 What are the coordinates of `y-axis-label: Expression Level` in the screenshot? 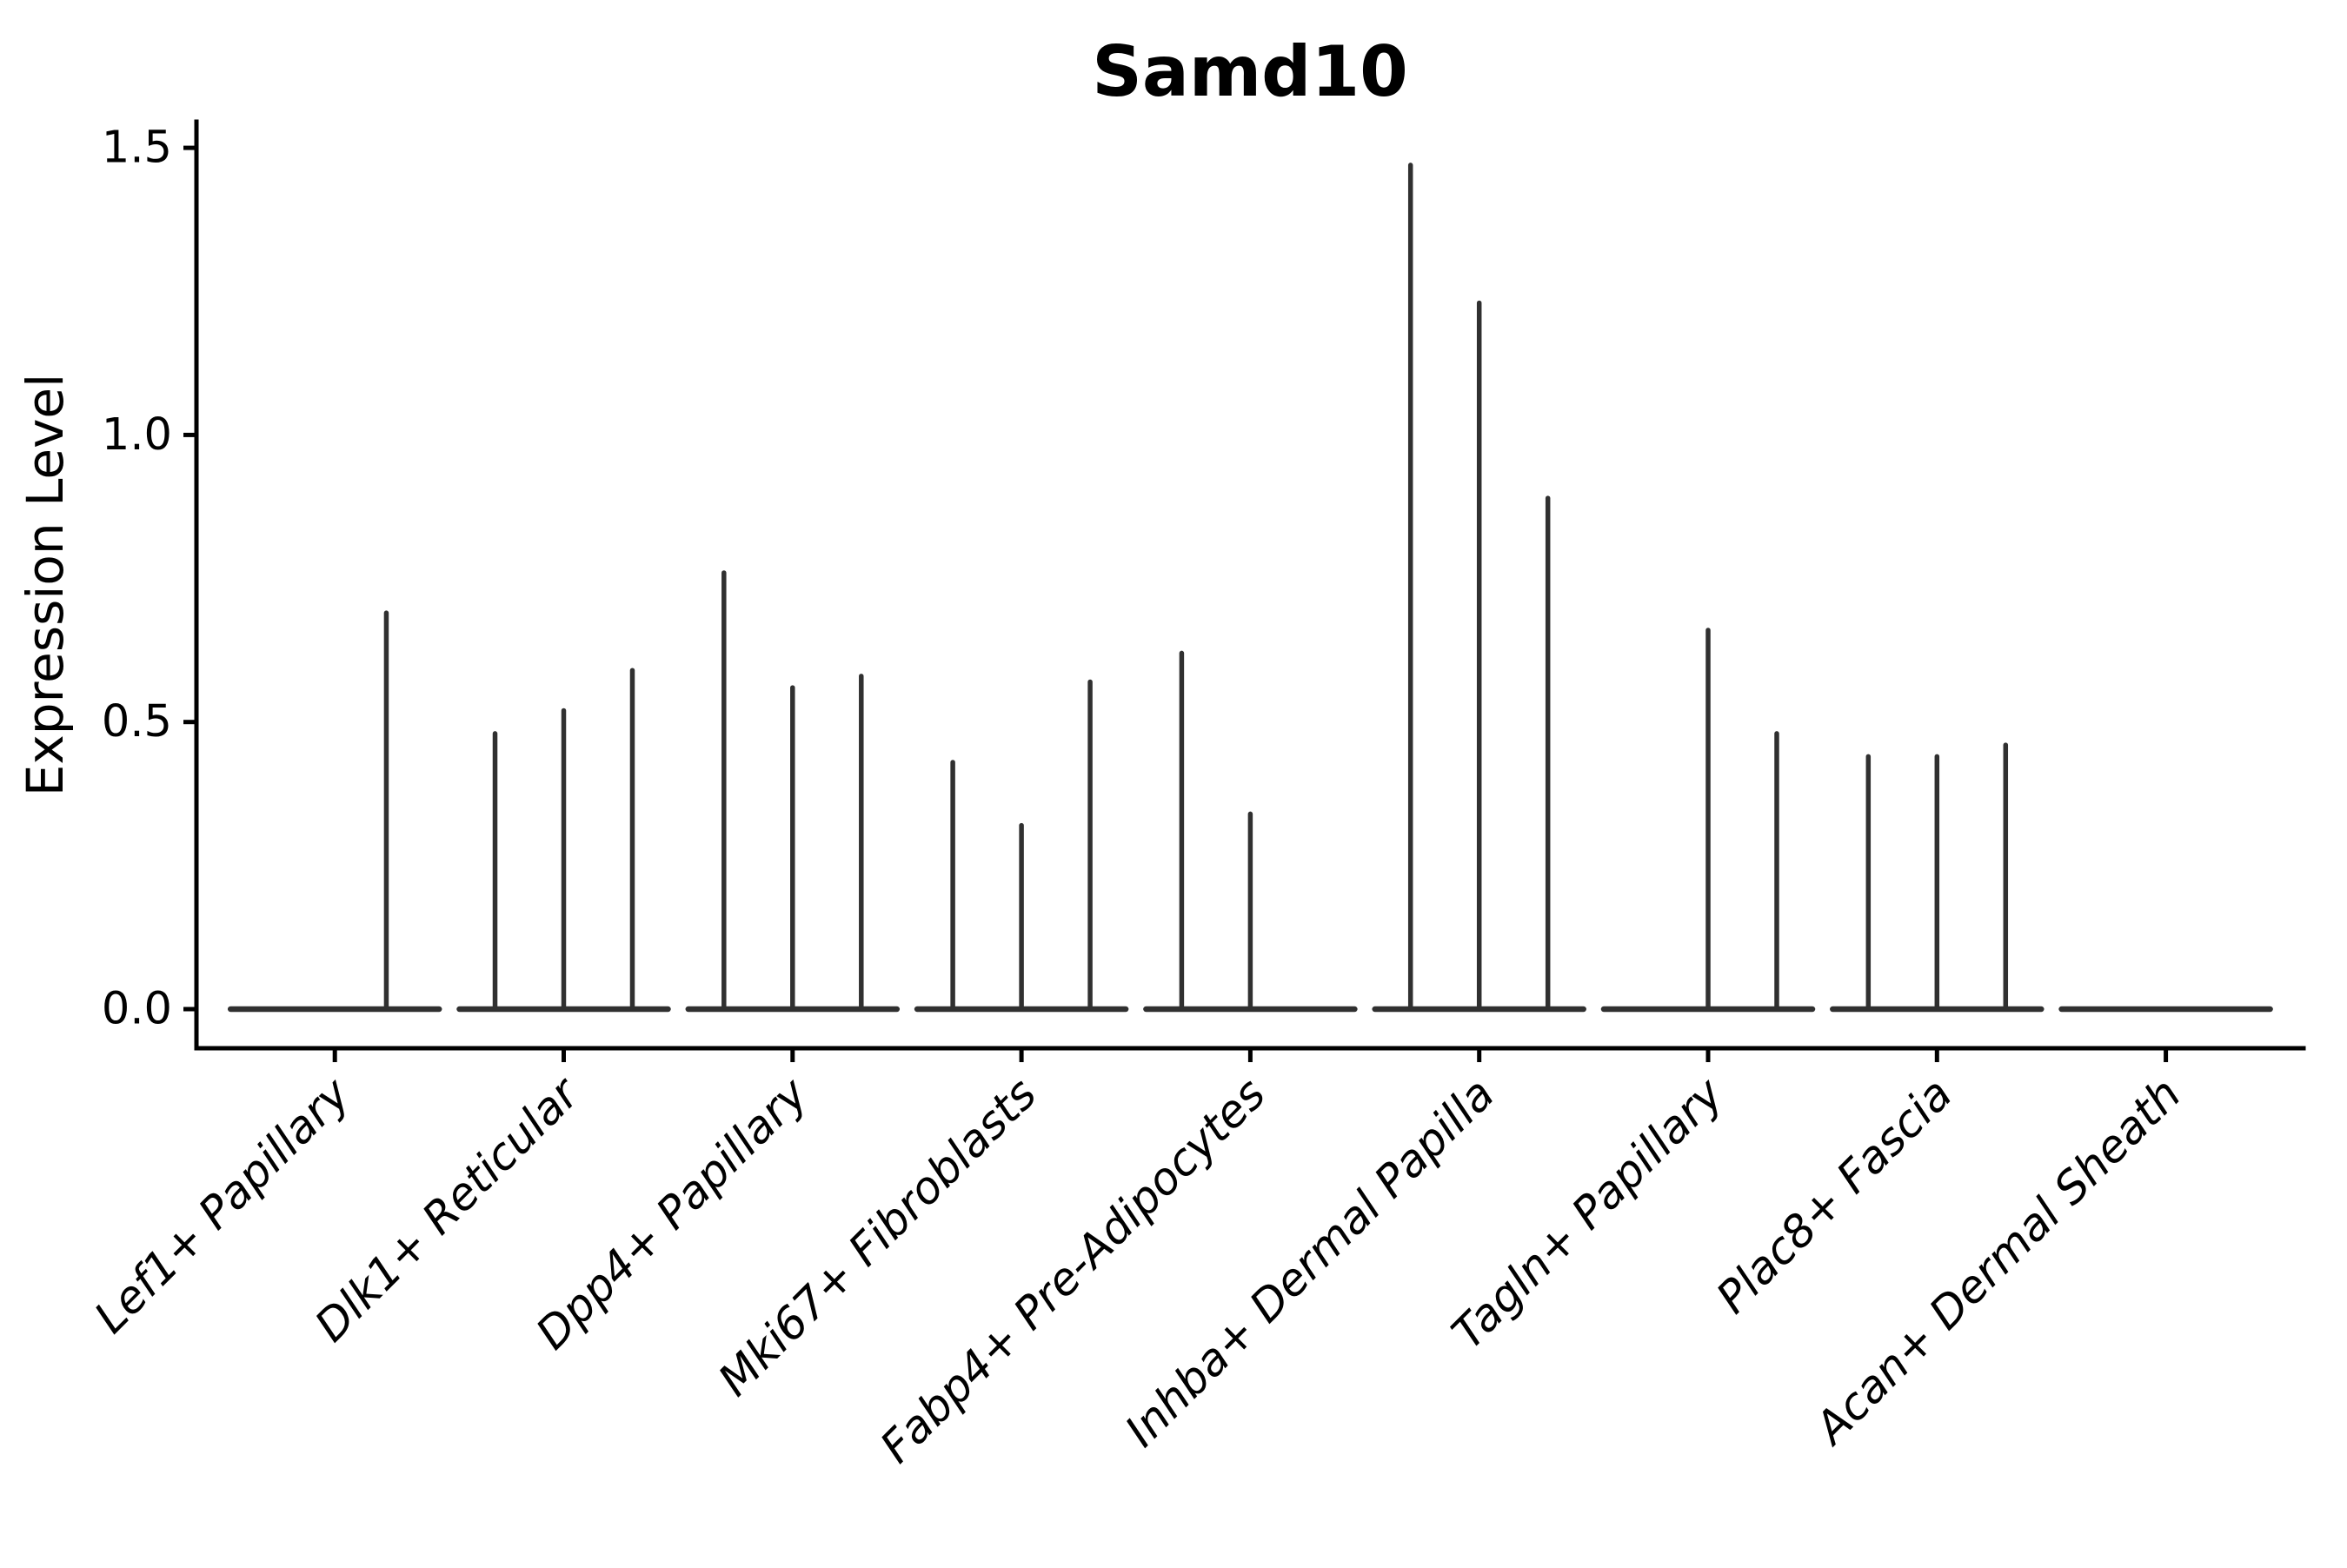 It's located at (46, 585).